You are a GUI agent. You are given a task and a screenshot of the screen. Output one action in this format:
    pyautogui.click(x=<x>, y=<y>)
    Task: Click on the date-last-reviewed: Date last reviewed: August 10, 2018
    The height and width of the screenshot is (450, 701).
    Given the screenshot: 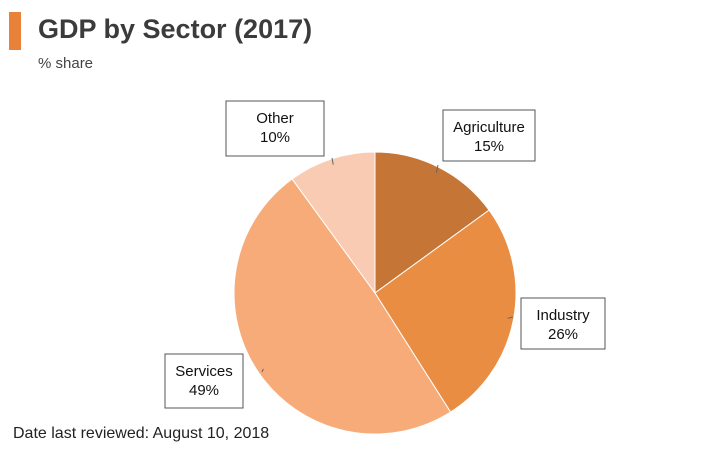 What is the action you would take?
    pyautogui.click(x=141, y=433)
    